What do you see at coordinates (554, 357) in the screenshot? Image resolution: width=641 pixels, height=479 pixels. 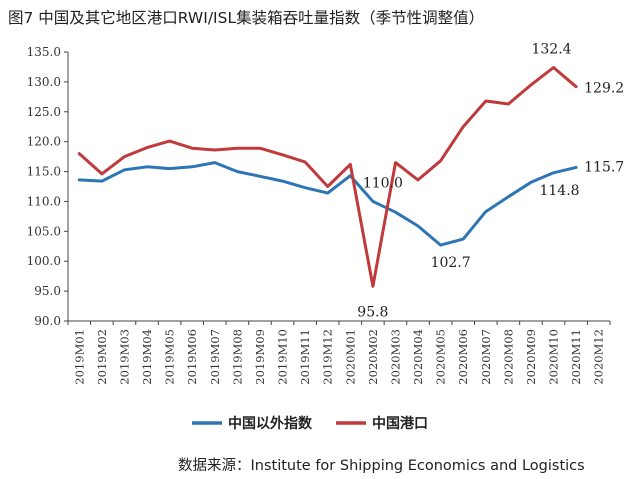 I see `x-tick-label: 2020M10` at bounding box center [554, 357].